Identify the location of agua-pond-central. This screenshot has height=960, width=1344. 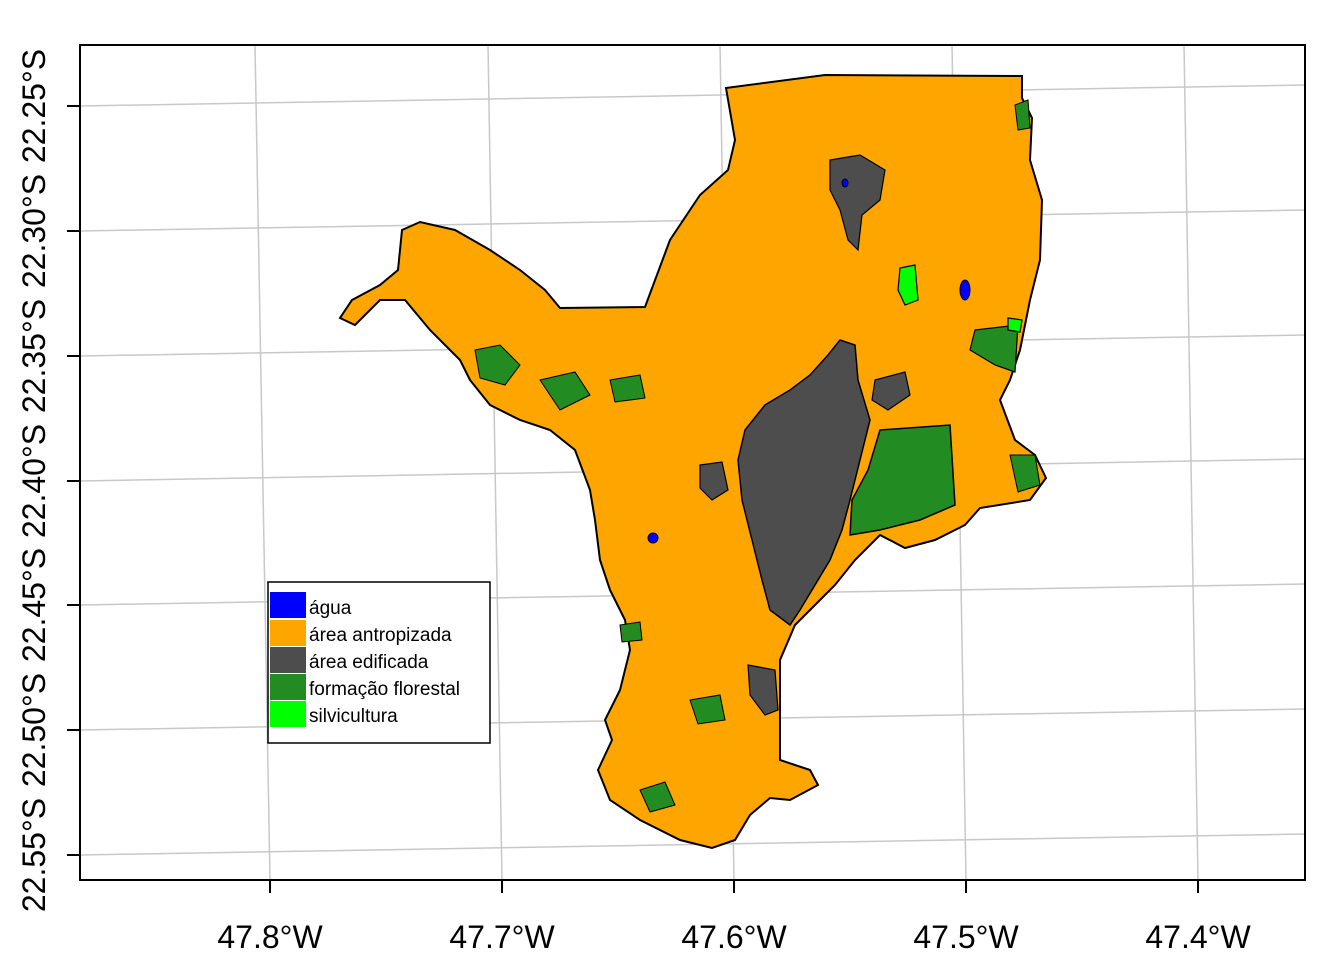
(845, 183).